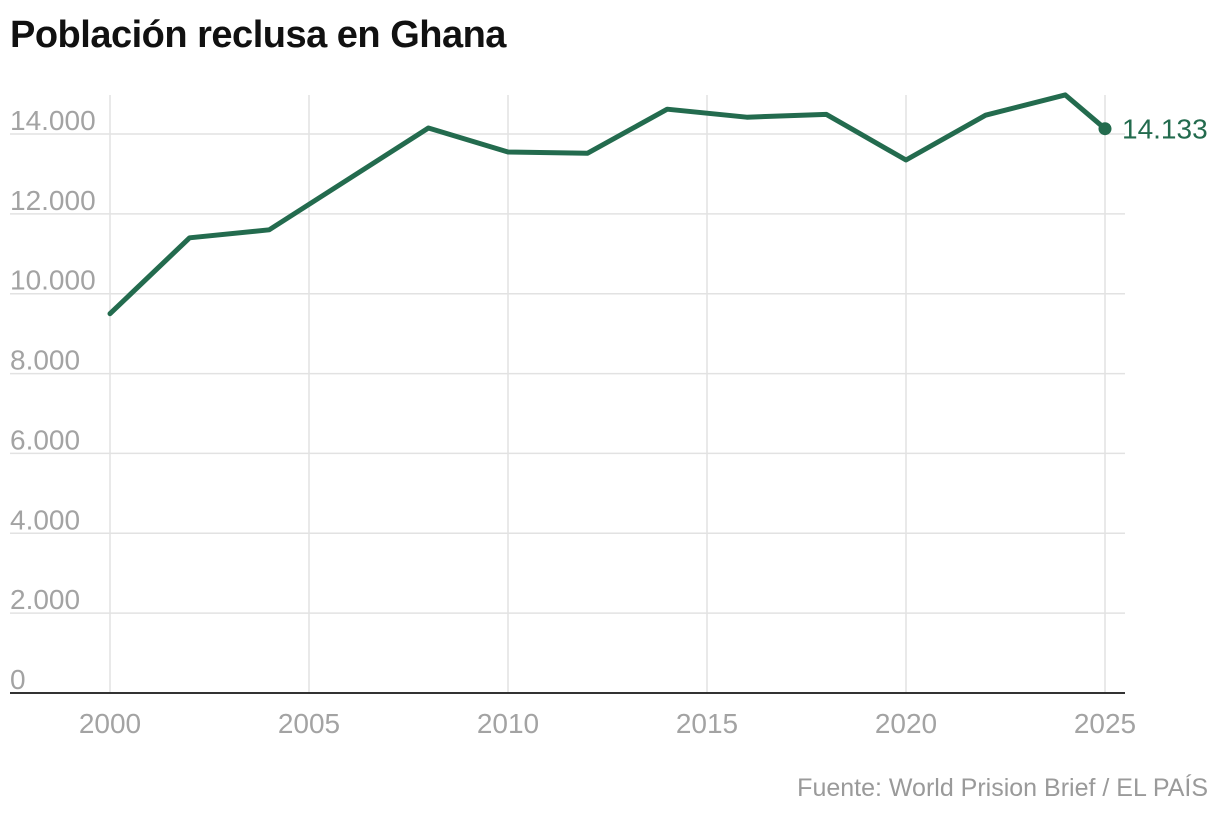 This screenshot has height=820, width=1220. I want to click on x-tick-label: 2000, so click(110, 723).